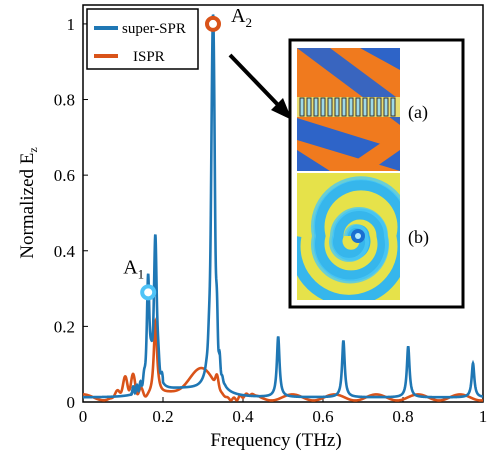  I want to click on y-axis-title: Normalized Ez, so click(28, 202).